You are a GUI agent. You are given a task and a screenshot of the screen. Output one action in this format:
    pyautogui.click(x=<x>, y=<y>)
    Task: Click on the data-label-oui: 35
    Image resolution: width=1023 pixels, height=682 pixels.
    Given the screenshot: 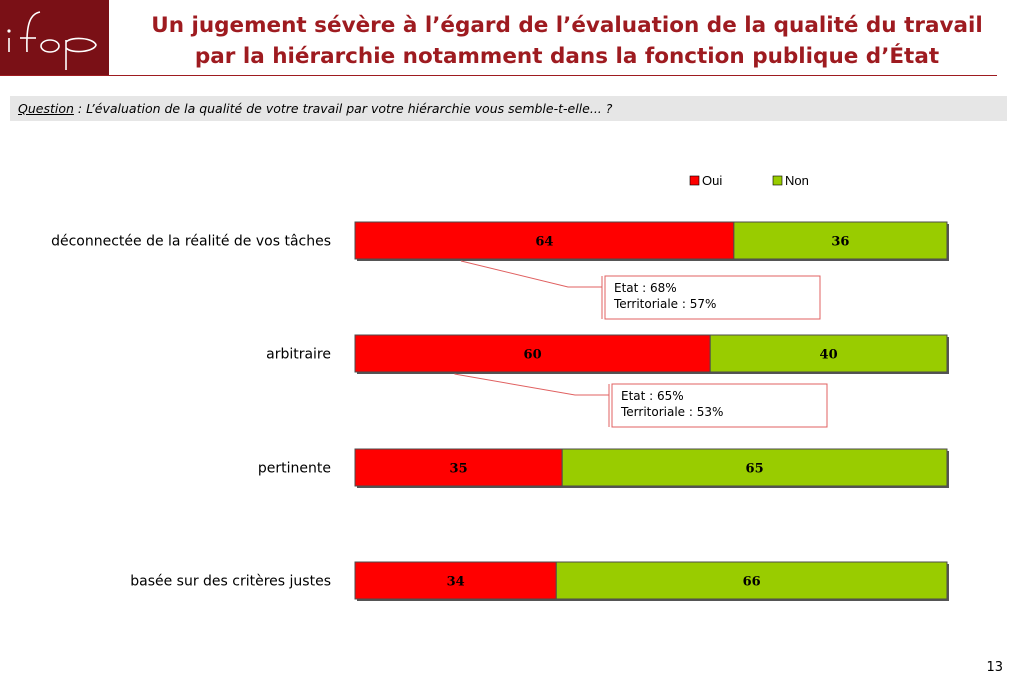 What is the action you would take?
    pyautogui.click(x=459, y=469)
    